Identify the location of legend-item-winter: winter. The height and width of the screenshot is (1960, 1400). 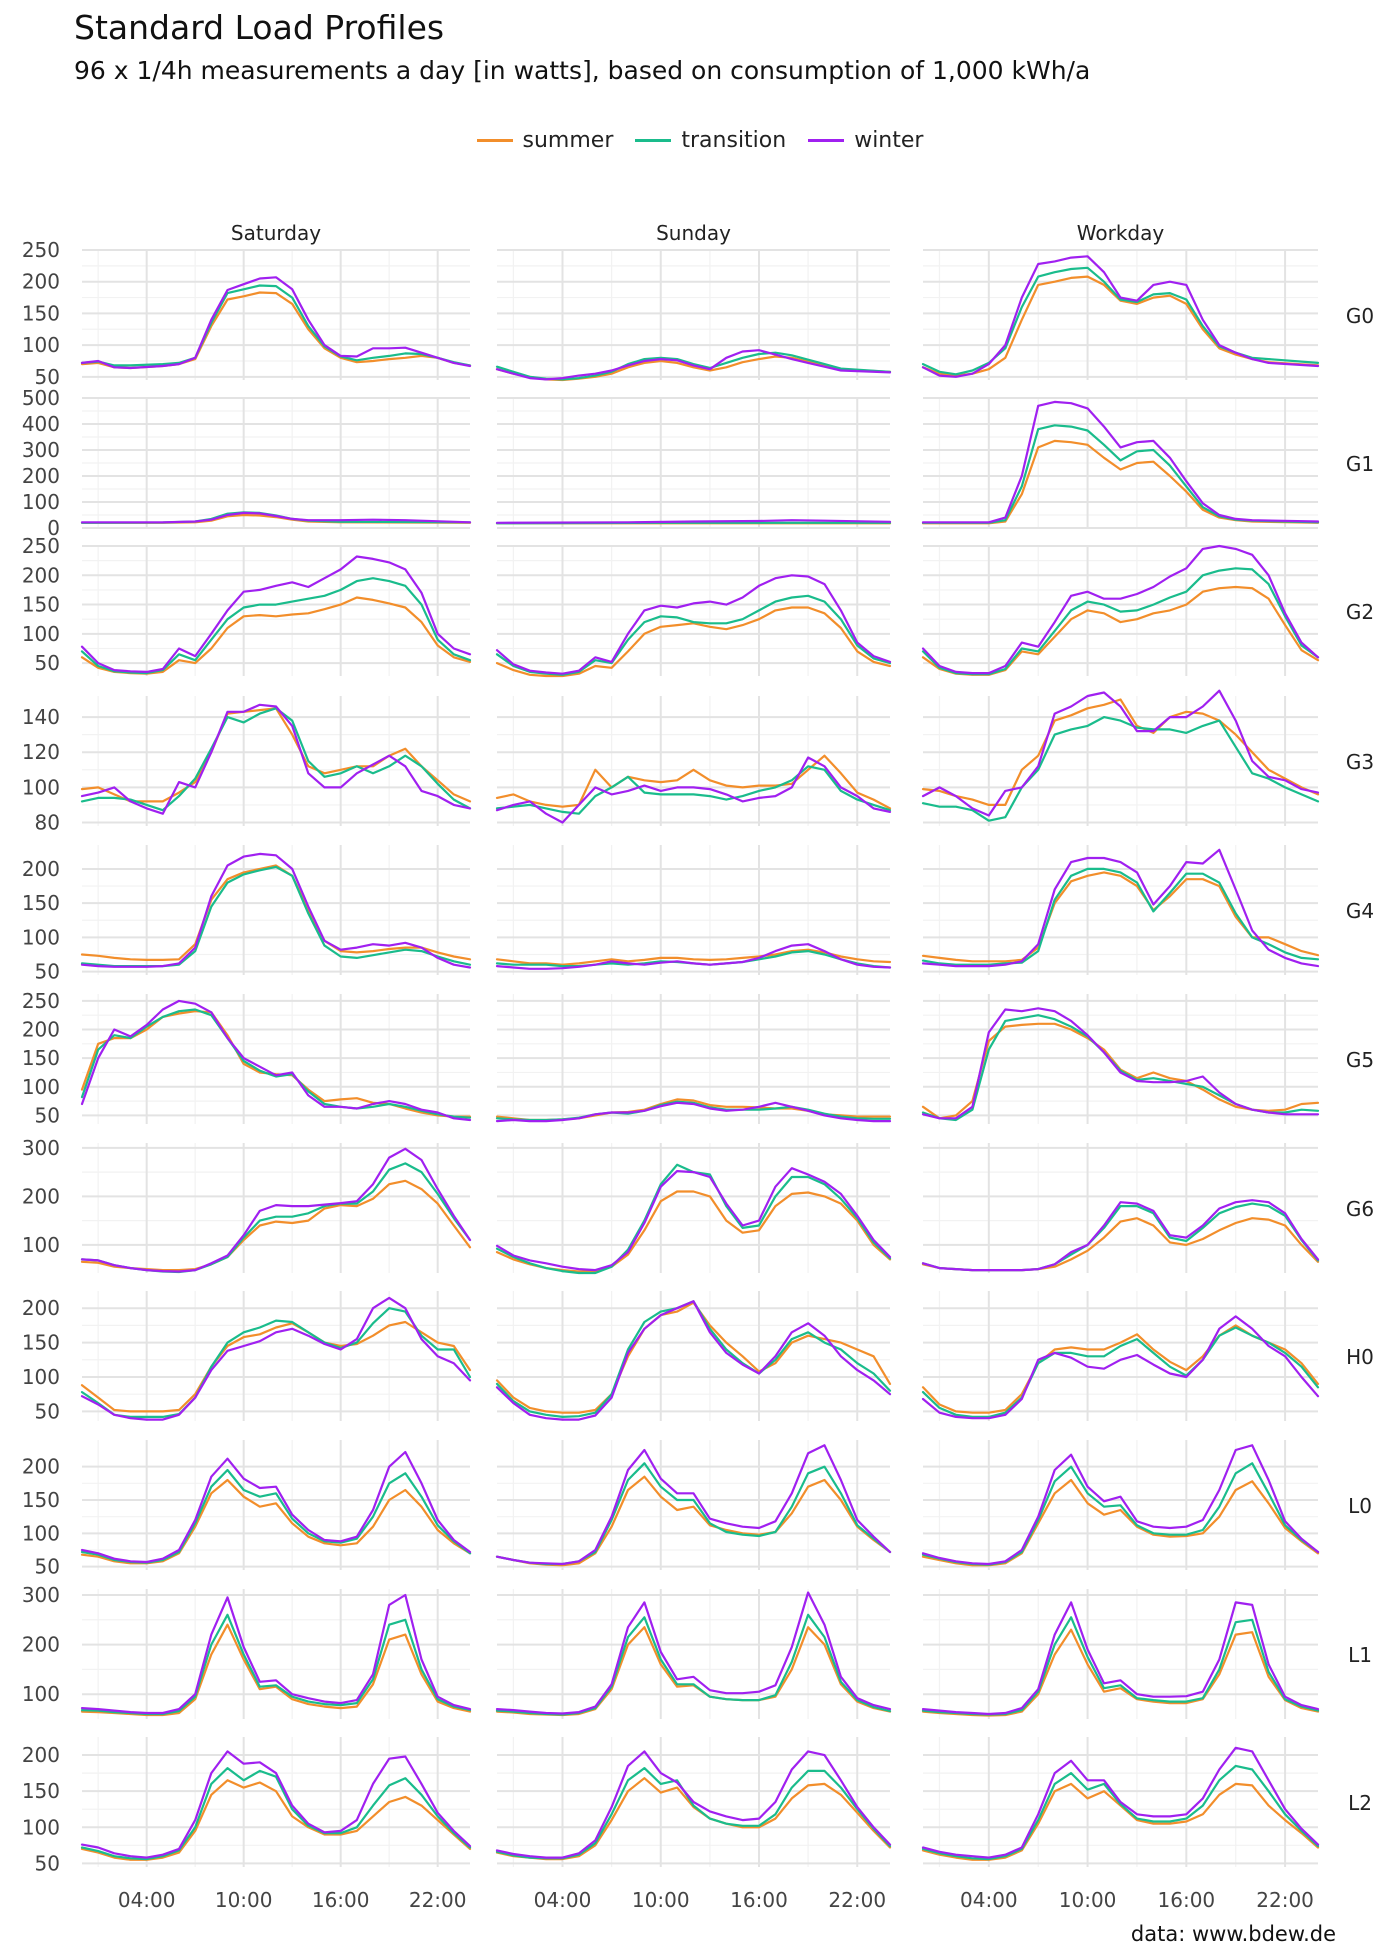
(865, 140).